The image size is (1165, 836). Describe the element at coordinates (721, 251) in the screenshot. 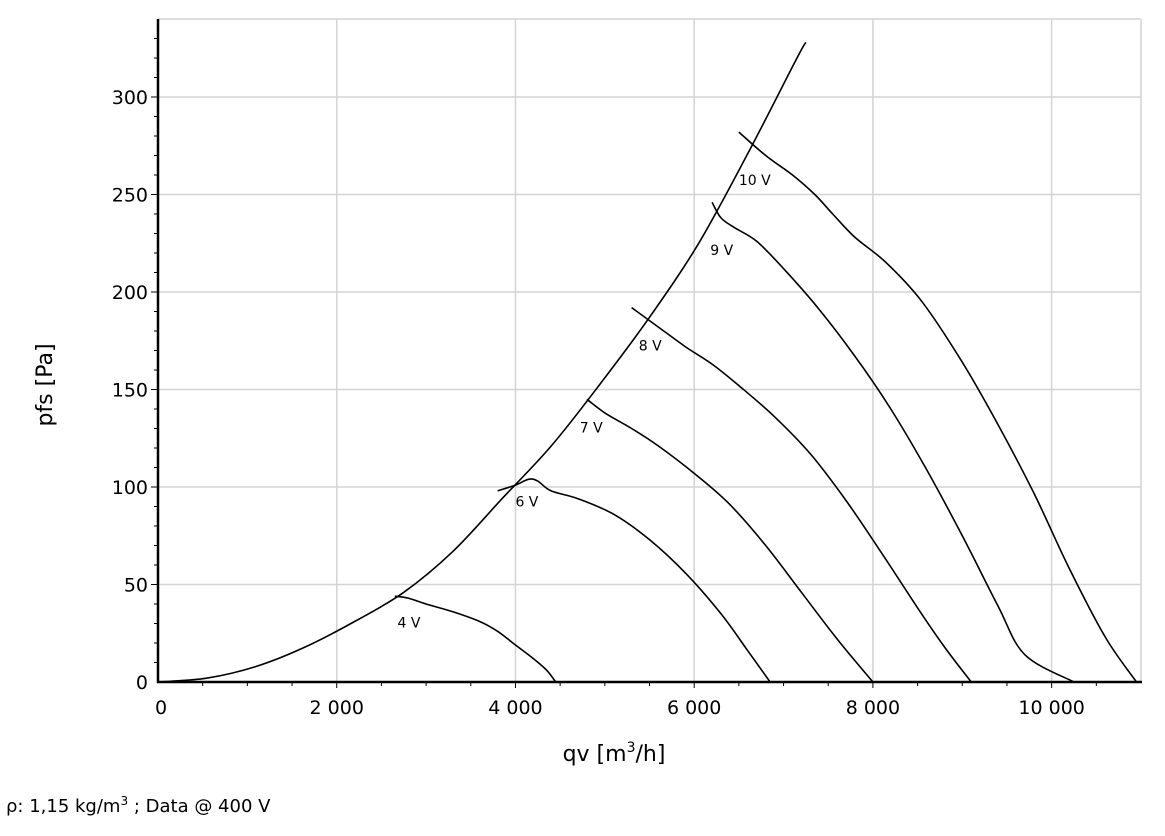

I see `curve-label: 9 V` at that location.